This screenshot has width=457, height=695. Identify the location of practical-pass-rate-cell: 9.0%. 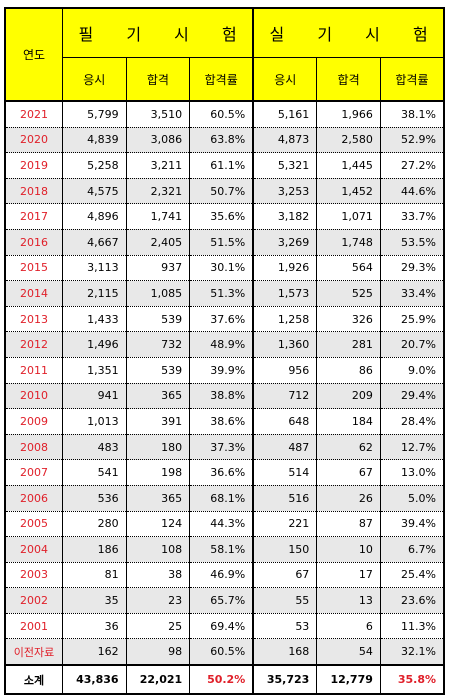
(412, 370).